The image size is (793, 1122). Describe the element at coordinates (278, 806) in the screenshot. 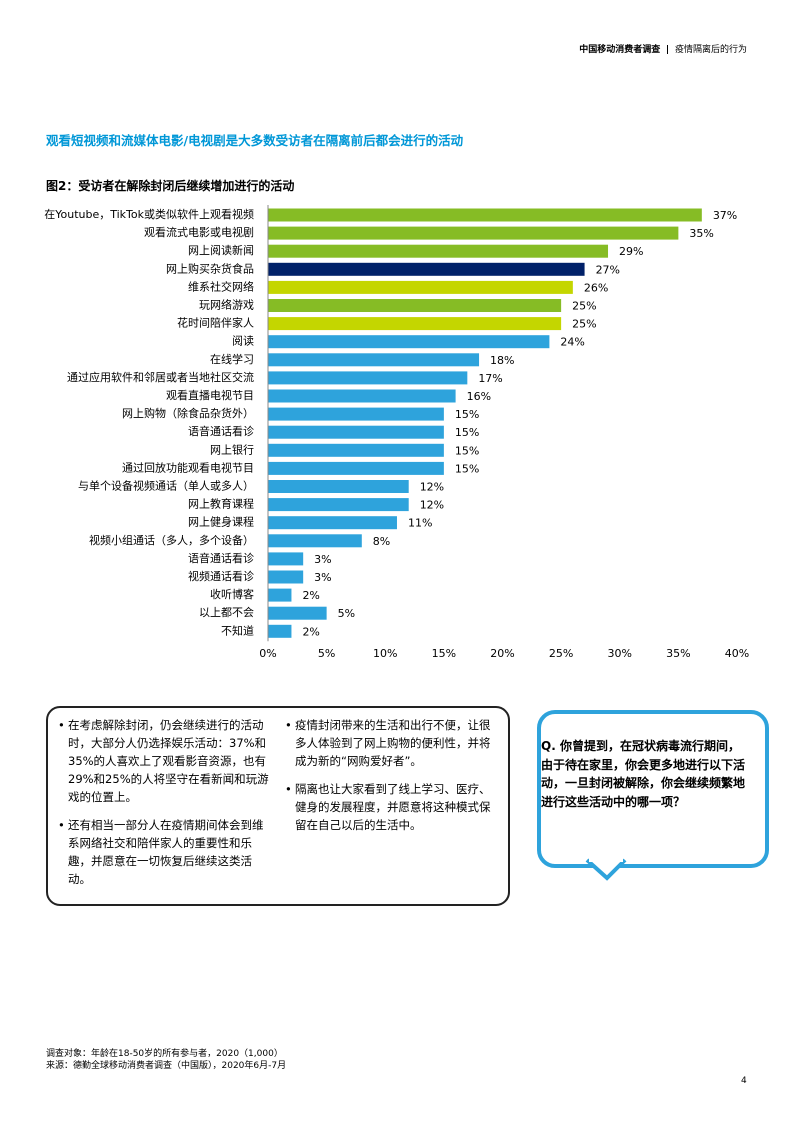

I see `notes-box` at that location.